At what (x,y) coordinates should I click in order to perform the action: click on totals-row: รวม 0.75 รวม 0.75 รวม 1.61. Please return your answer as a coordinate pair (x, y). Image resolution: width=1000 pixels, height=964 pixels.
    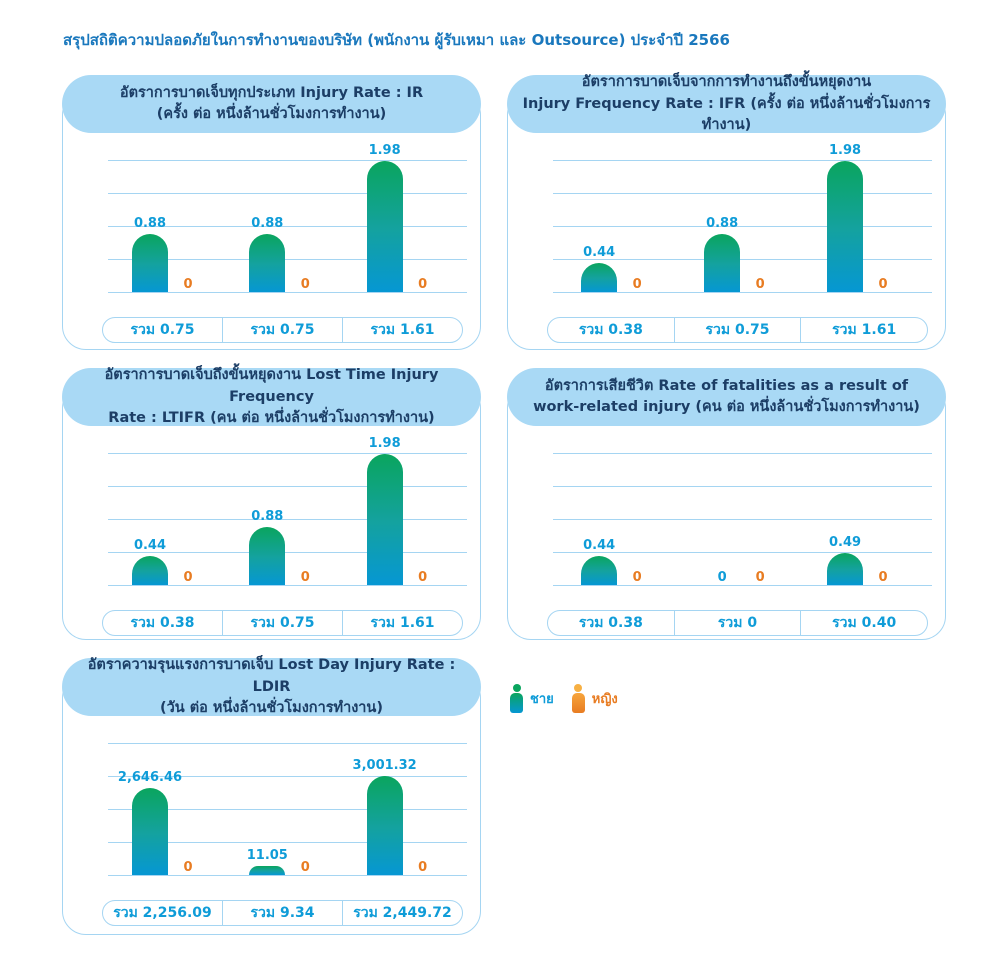
    Looking at the image, I should click on (282, 330).